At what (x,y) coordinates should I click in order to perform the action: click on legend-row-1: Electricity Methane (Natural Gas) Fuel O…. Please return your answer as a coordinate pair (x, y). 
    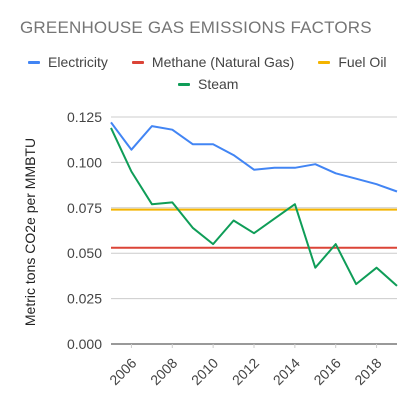
    Looking at the image, I should click on (219, 62).